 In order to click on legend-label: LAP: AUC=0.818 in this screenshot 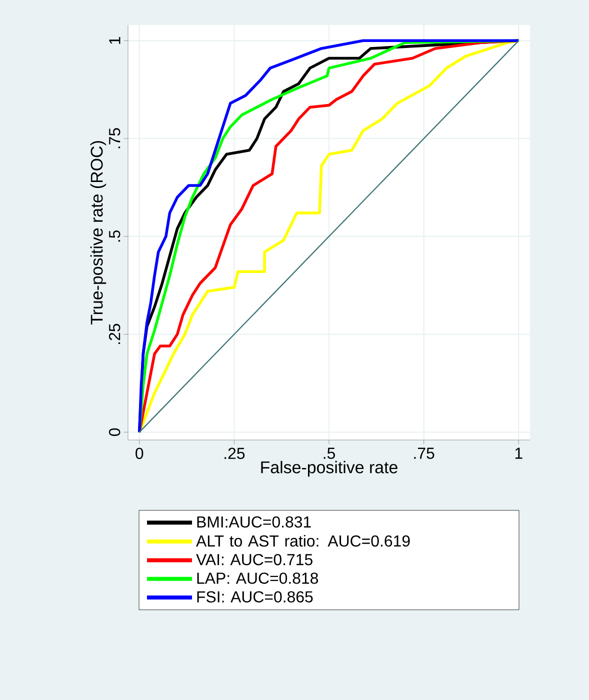, I will do `click(257, 578)`.